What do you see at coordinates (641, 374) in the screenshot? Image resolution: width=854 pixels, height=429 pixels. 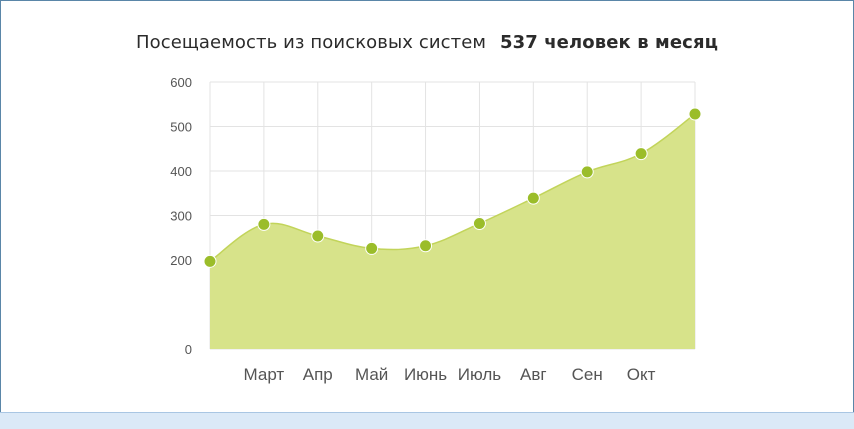 I see `x-tick-label: Окт` at bounding box center [641, 374].